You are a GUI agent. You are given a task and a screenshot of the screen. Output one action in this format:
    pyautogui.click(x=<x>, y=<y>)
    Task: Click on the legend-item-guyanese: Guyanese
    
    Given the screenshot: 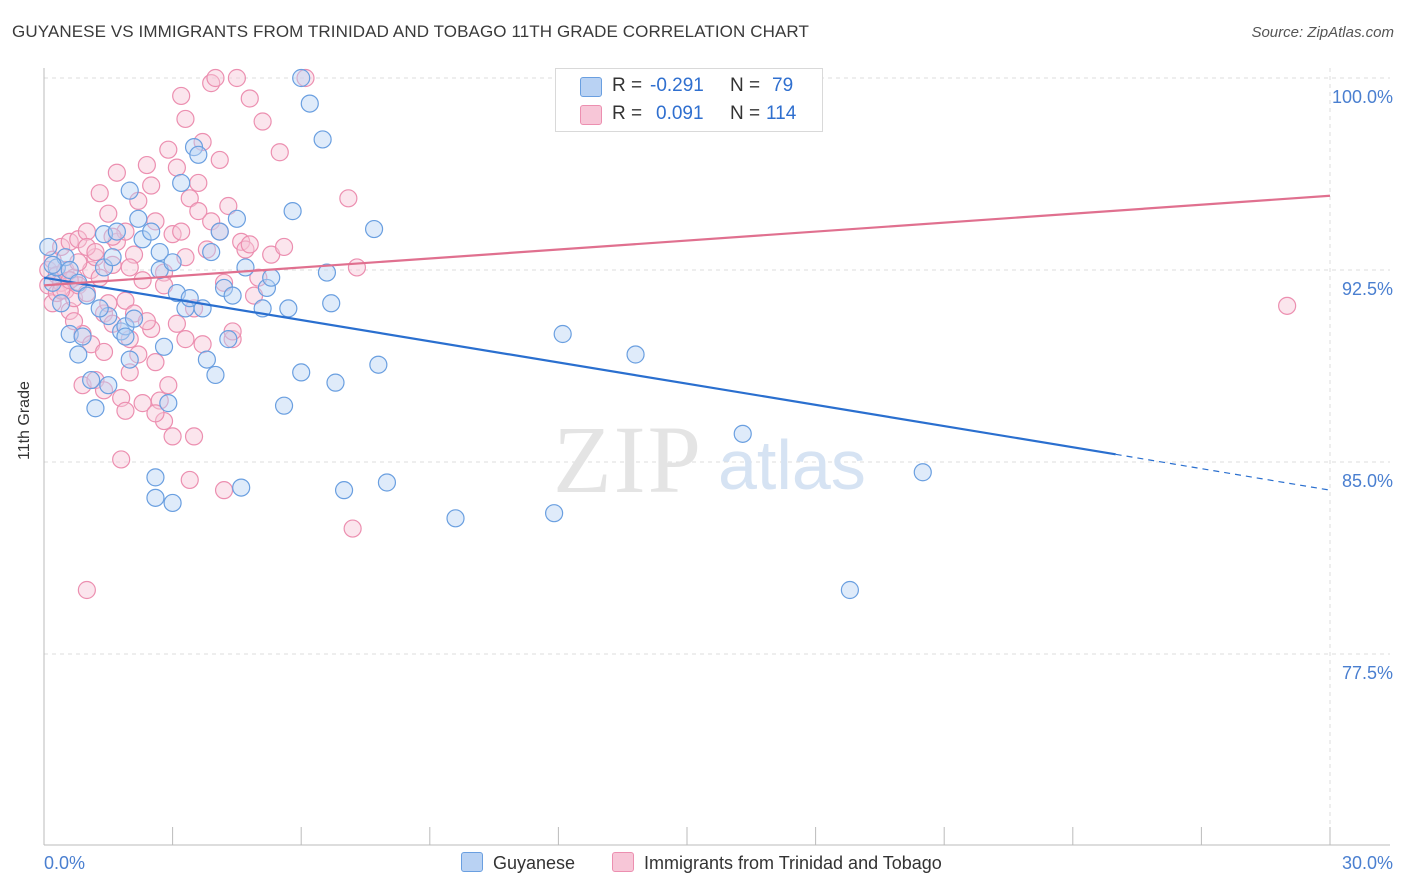 What is the action you would take?
    pyautogui.click(x=518, y=864)
    